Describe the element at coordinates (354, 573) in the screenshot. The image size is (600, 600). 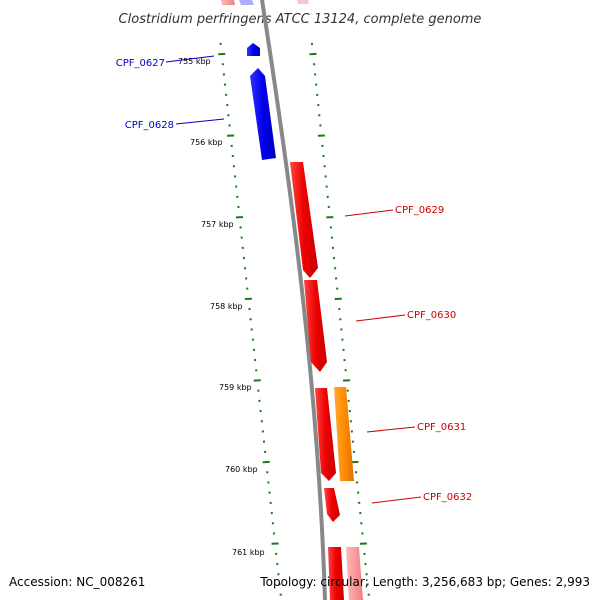
I see `gene-bottom-pink` at that location.